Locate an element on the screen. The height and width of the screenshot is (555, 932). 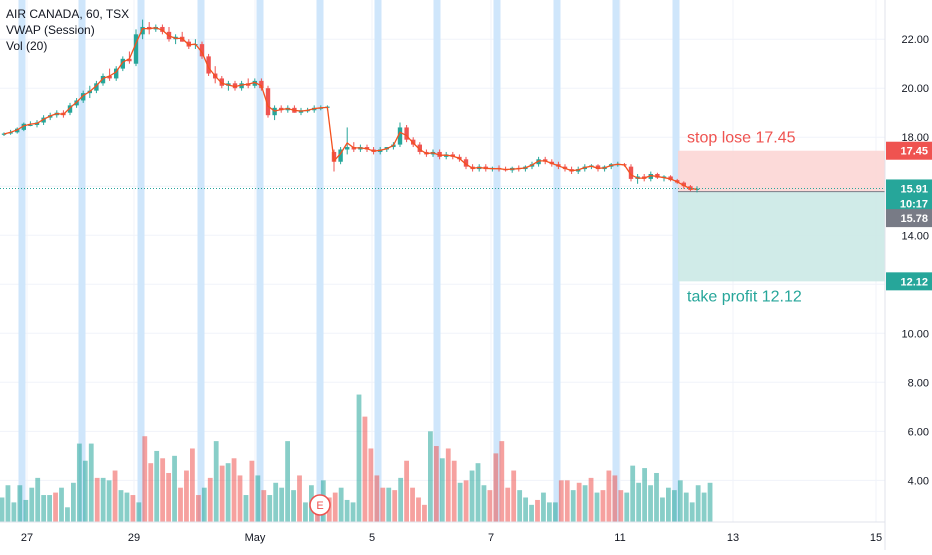
risk-reward-zones is located at coordinates (781, 216).